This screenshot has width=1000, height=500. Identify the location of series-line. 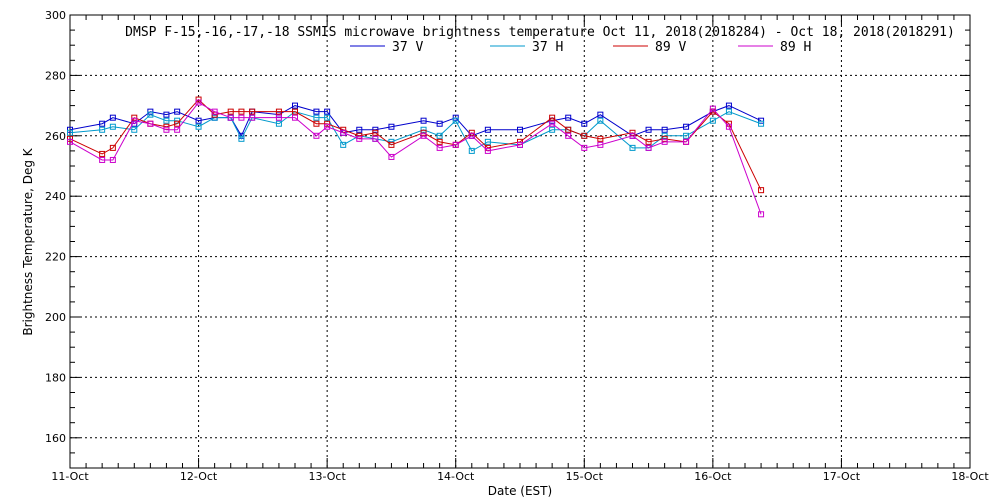
(415, 144).